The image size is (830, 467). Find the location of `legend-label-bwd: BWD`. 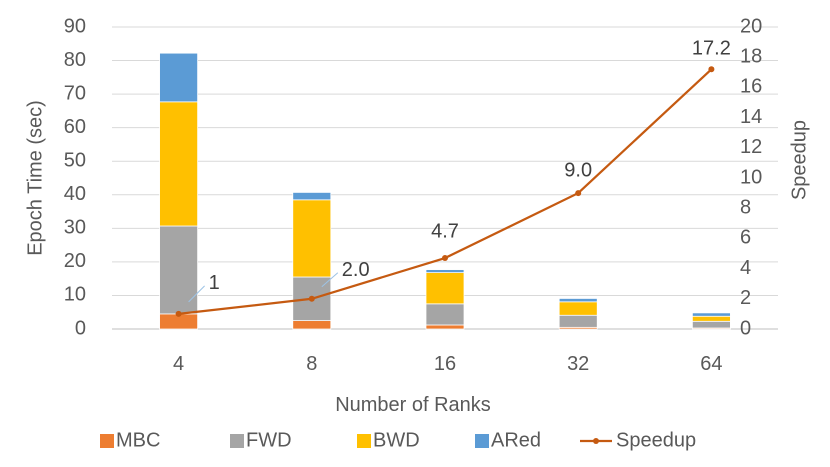

legend-label-bwd: BWD is located at coordinates (396, 440).